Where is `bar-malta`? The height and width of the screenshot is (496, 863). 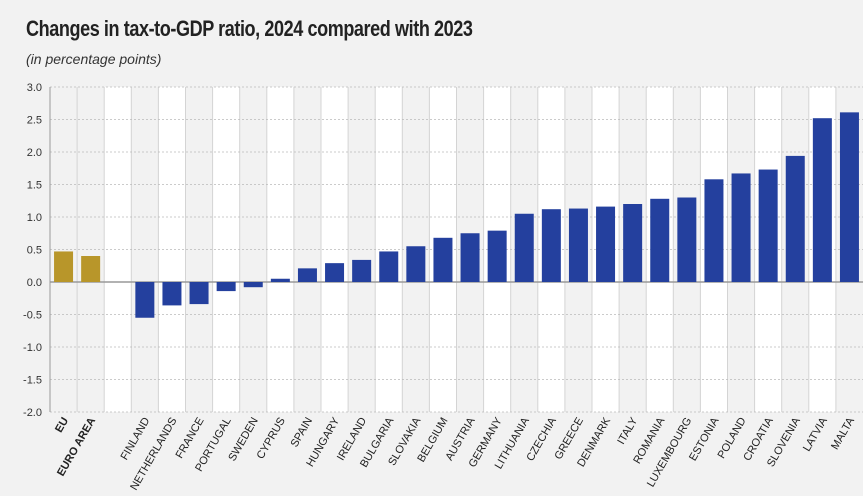 bar-malta is located at coordinates (849, 197).